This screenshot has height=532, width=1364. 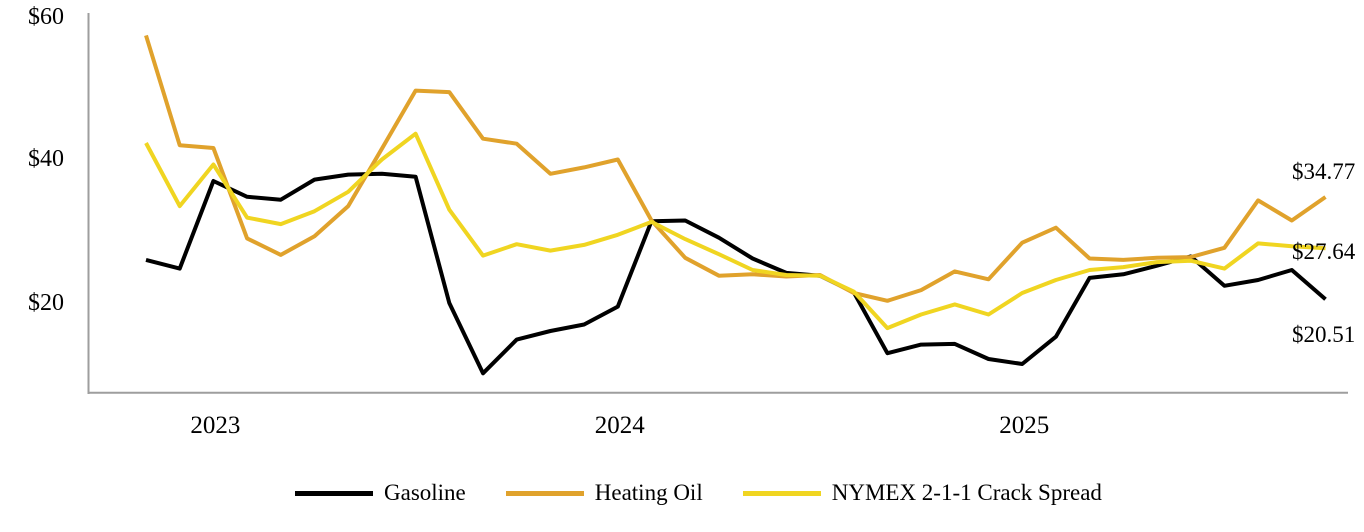 What do you see at coordinates (781, 493) in the screenshot?
I see `legend-swatch-crack-spread` at bounding box center [781, 493].